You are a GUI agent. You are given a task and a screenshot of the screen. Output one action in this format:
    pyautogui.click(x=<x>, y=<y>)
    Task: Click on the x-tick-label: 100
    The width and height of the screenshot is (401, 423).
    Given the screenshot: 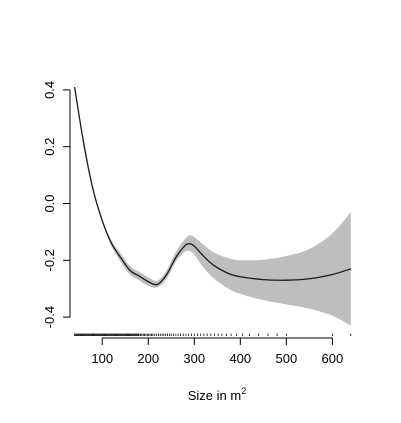 What is the action you would take?
    pyautogui.click(x=102, y=358)
    